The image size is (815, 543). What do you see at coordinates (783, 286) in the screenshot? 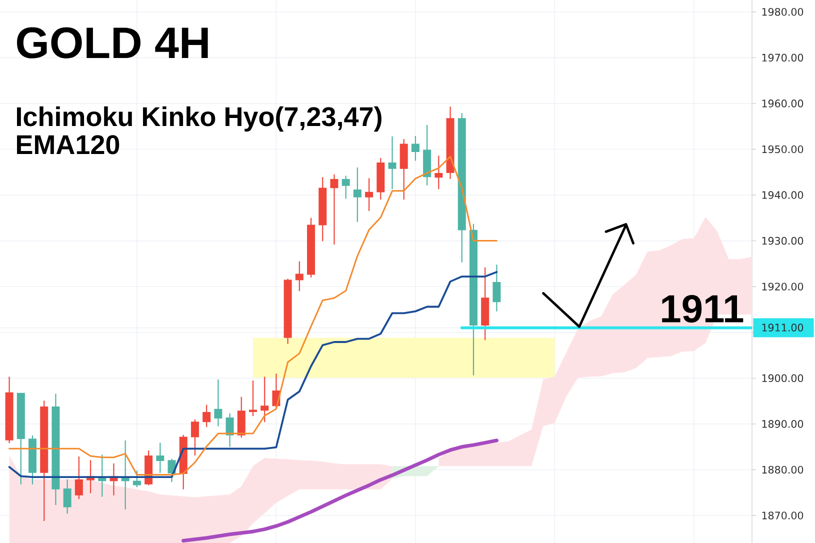
I see `y-tick-label: 1920.00` at bounding box center [783, 286].